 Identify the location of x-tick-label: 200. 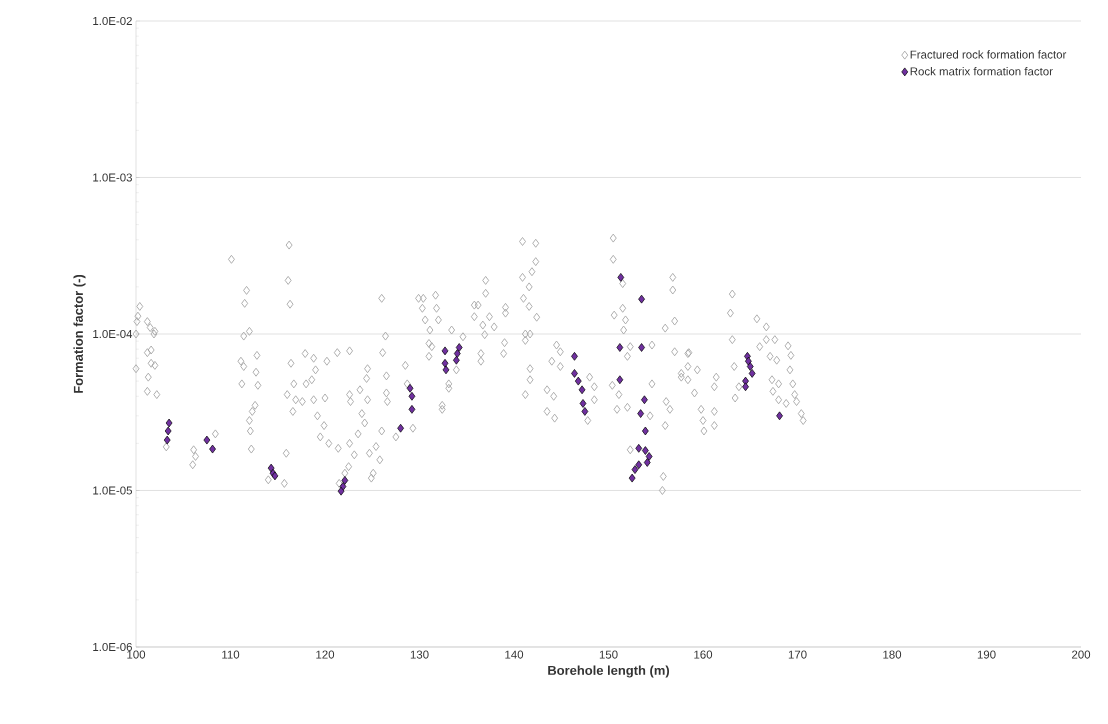
(1081, 654).